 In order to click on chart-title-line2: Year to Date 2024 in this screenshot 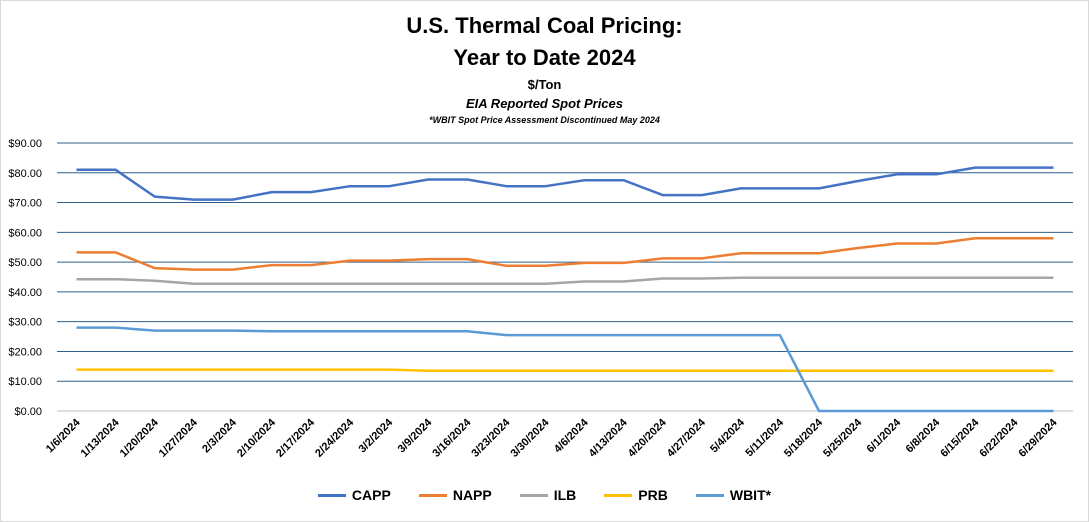, I will do `click(544, 57)`.